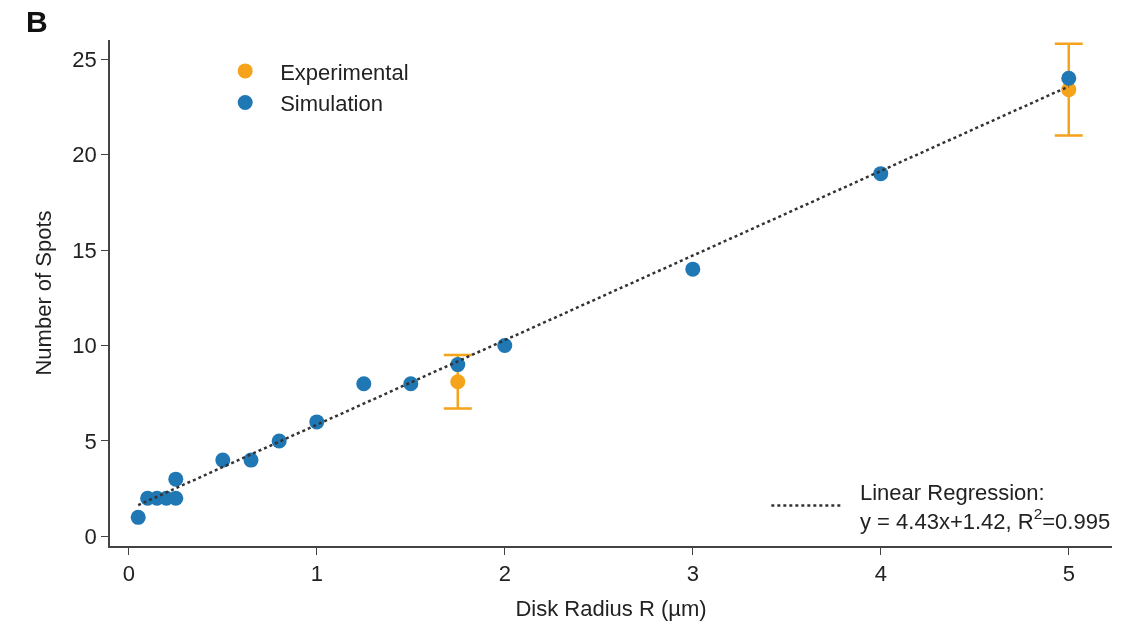  Describe the element at coordinates (90, 537) in the screenshot. I see `y-tick-label: 0` at that location.